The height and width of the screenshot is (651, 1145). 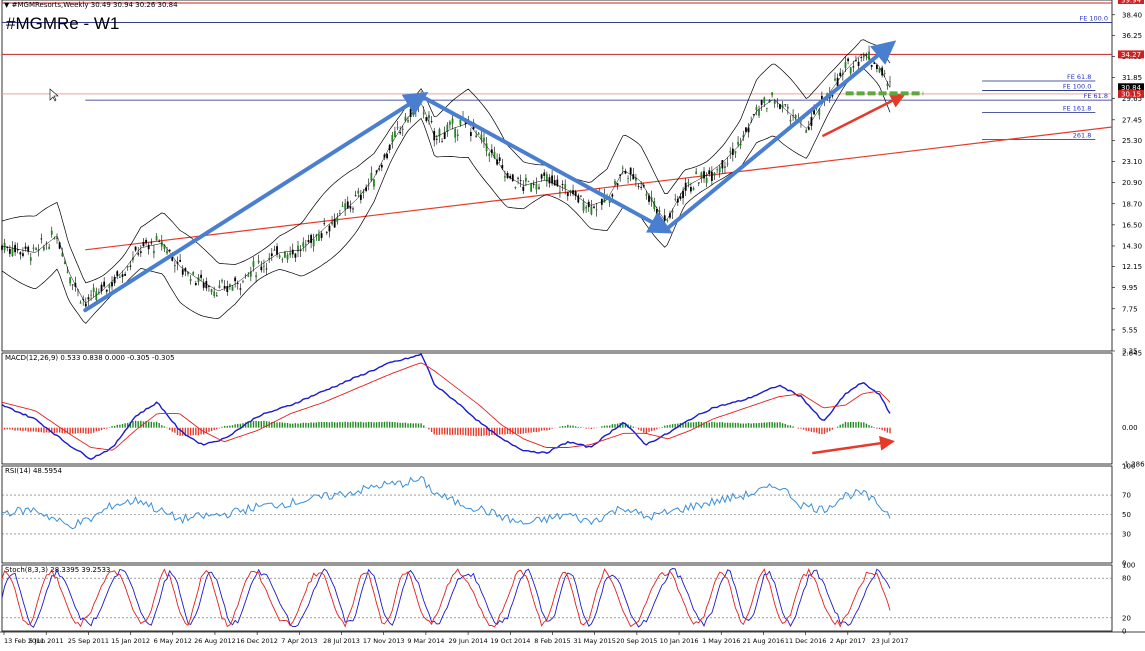 What do you see at coordinates (446, 502) in the screenshot?
I see `rsi-line` at bounding box center [446, 502].